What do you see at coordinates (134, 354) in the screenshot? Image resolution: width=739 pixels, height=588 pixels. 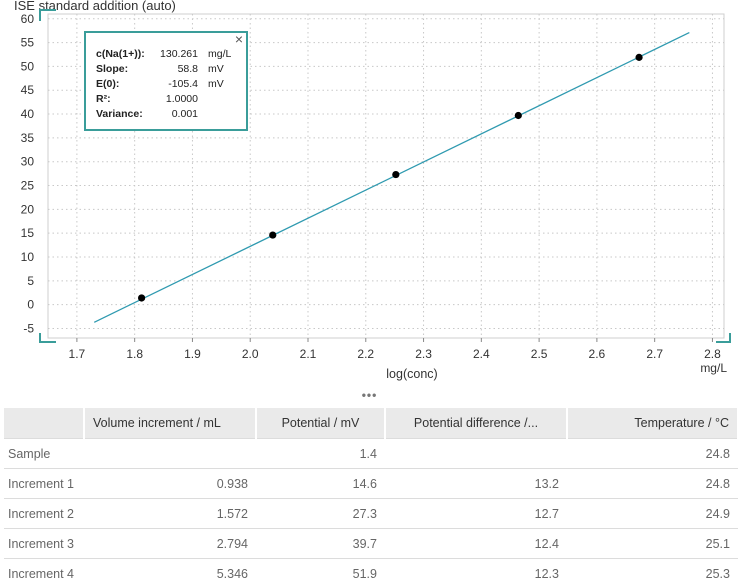 I see `x-tick-label: 1.8` at bounding box center [134, 354].